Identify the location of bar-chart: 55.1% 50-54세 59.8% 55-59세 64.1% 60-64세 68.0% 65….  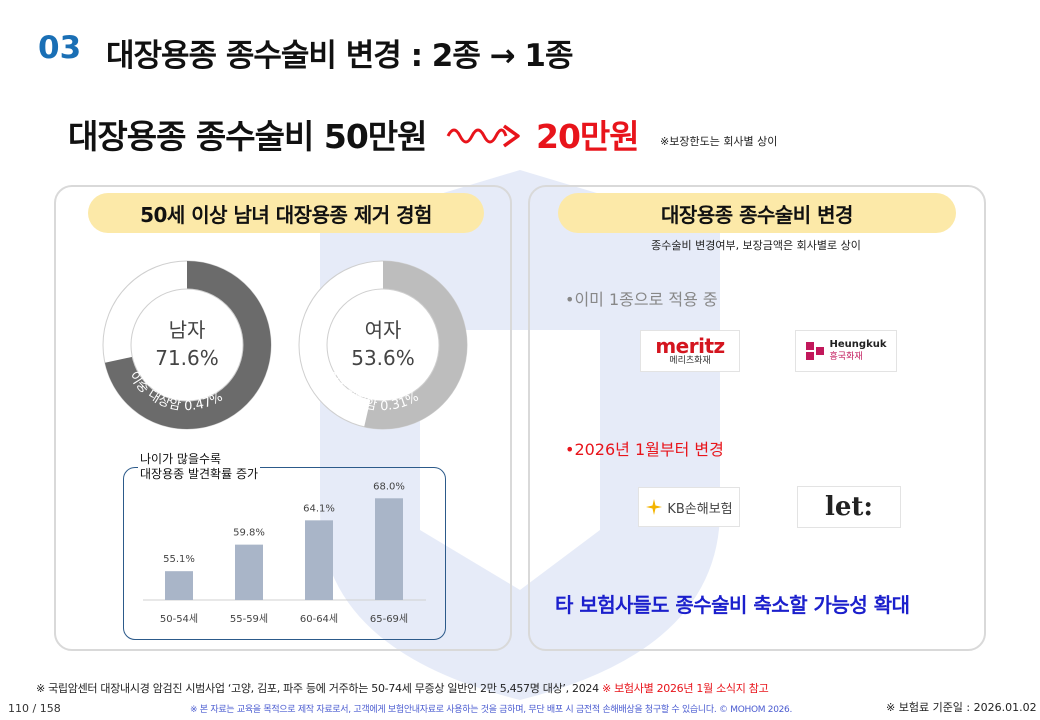
(284, 553).